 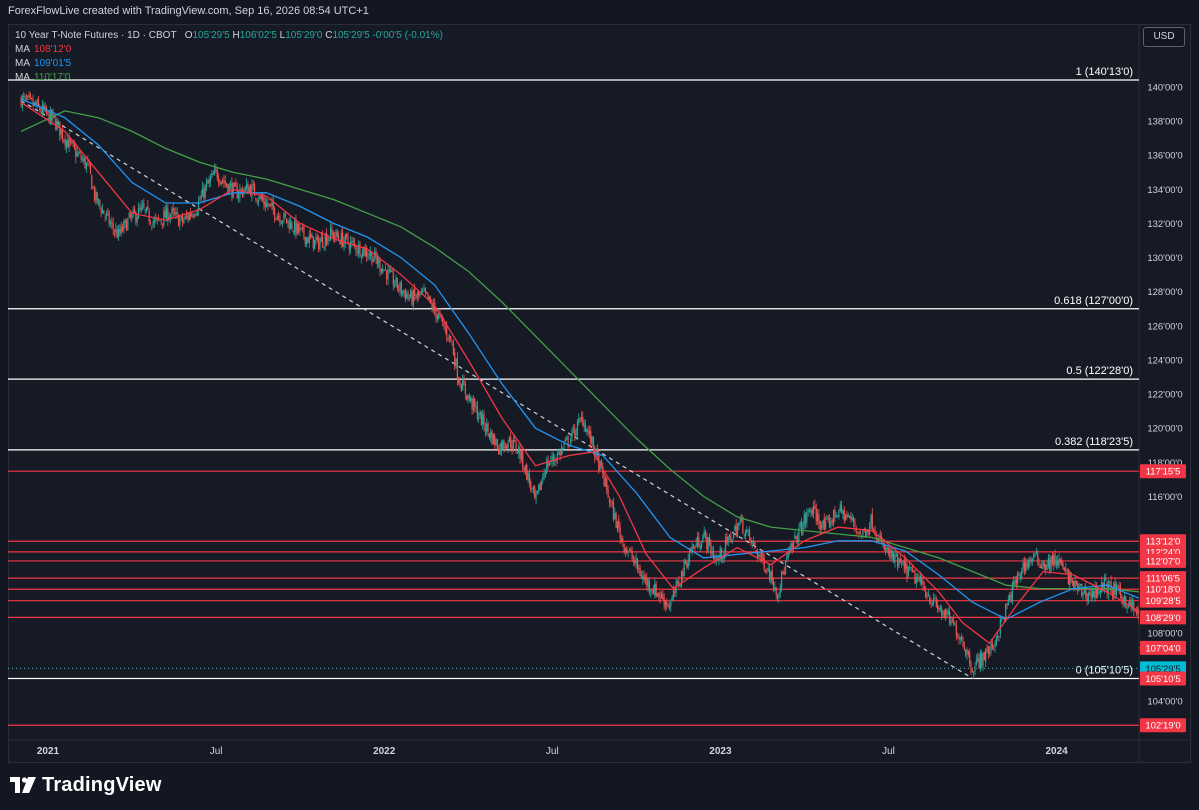 What do you see at coordinates (384, 751) in the screenshot?
I see `x-tick-label: 2022` at bounding box center [384, 751].